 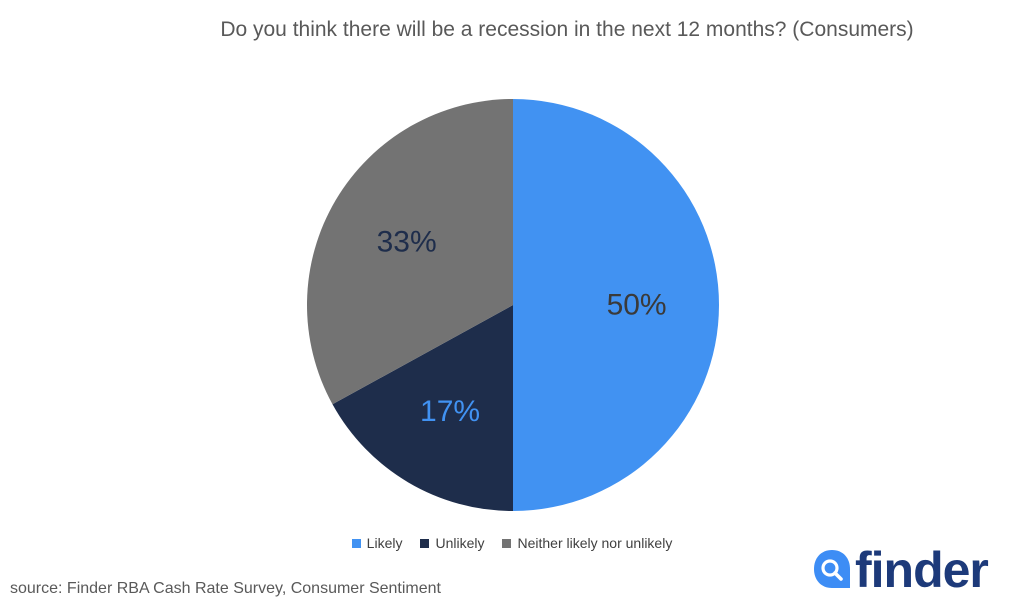 What do you see at coordinates (507, 543) in the screenshot?
I see `legend-swatch-neither` at bounding box center [507, 543].